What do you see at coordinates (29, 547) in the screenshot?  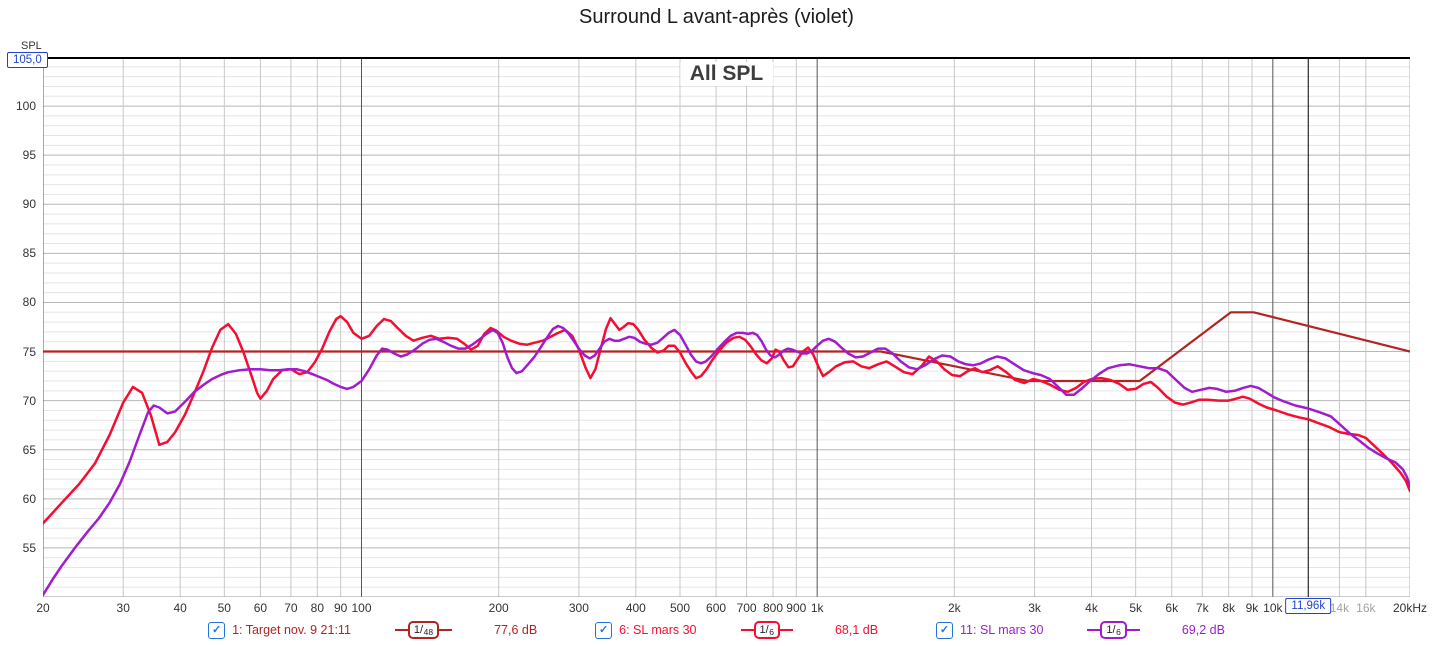 I see `y-tick-label: 55` at bounding box center [29, 547].